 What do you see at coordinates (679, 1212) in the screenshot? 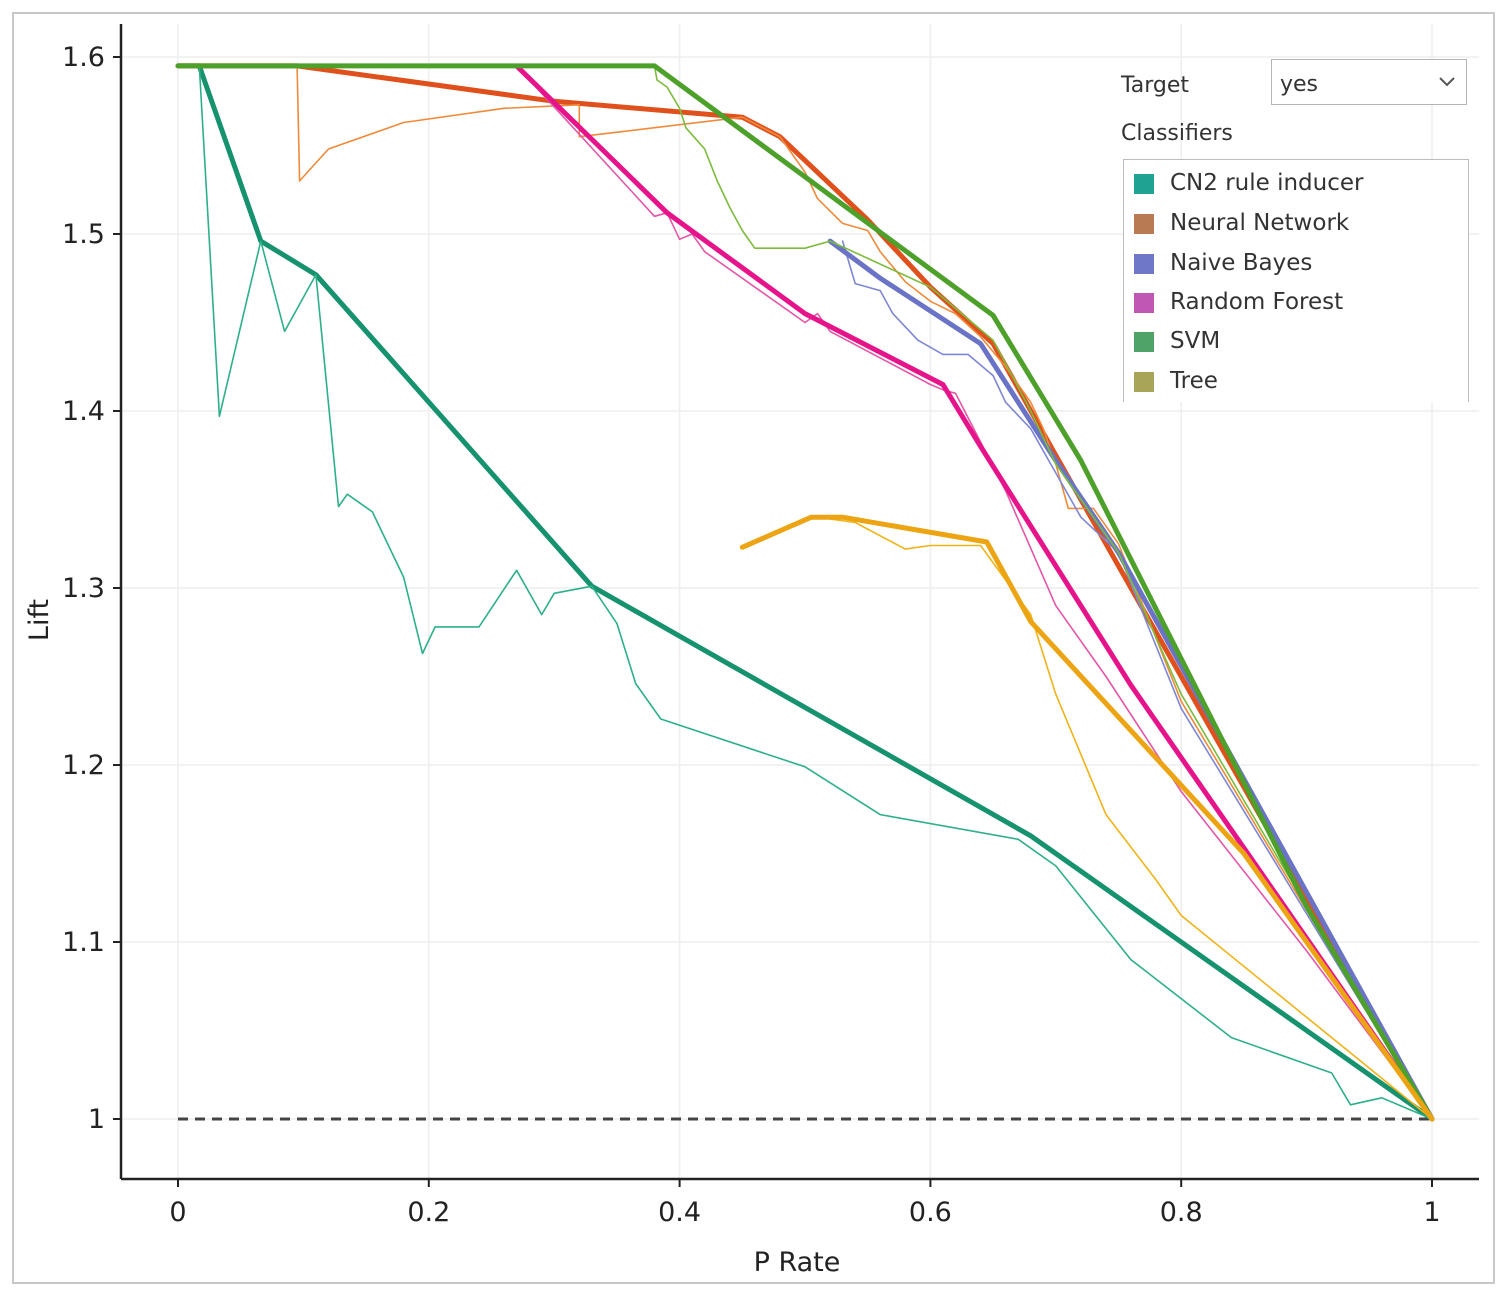
I see `x-tick-label: 0.4` at bounding box center [679, 1212].